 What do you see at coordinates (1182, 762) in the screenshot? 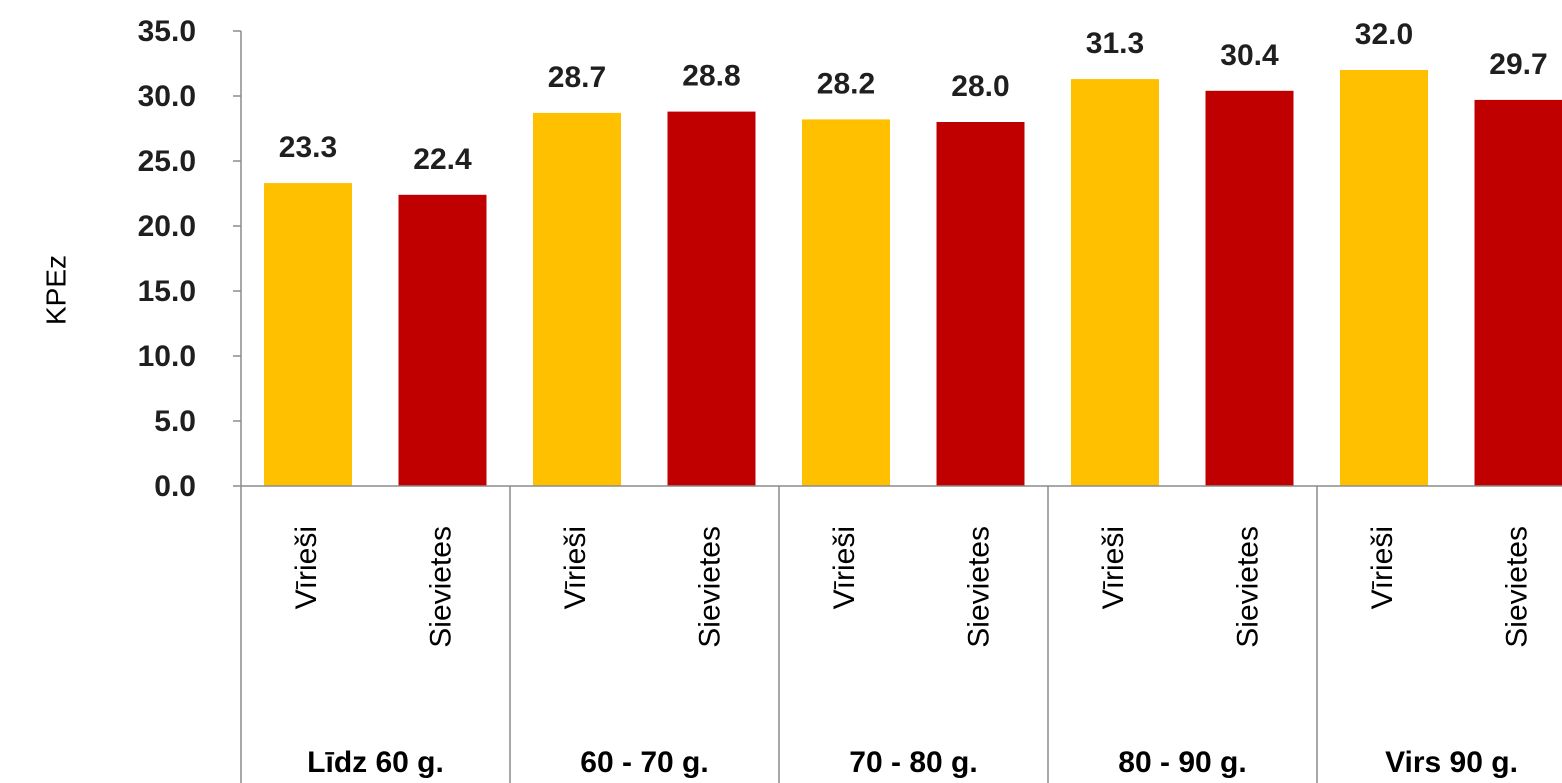
I see `group-label: 80 - 90 g.` at bounding box center [1182, 762].